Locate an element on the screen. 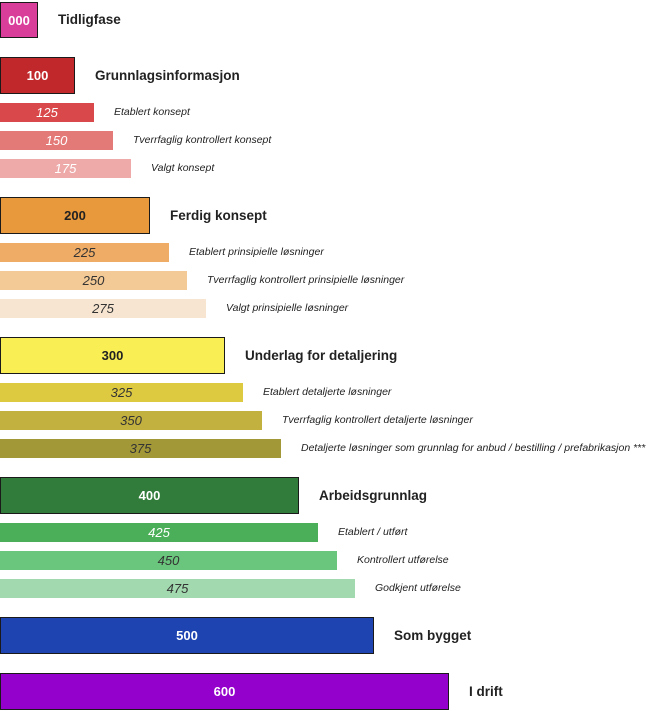 This screenshot has width=655, height=711. level-100-bar: 100 is located at coordinates (37, 75).